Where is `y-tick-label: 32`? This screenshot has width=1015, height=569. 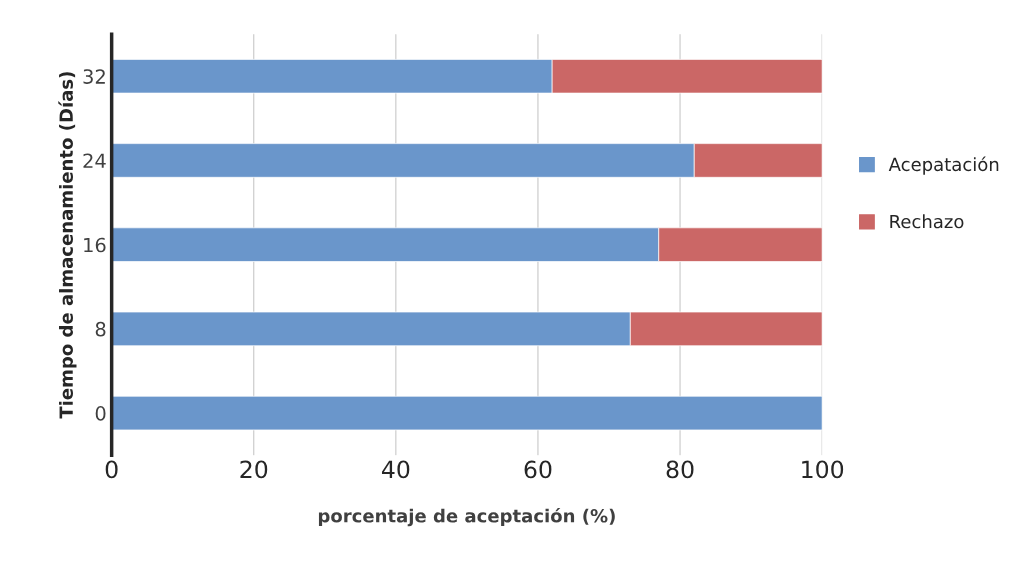 y-tick-label: 32 is located at coordinates (94, 76).